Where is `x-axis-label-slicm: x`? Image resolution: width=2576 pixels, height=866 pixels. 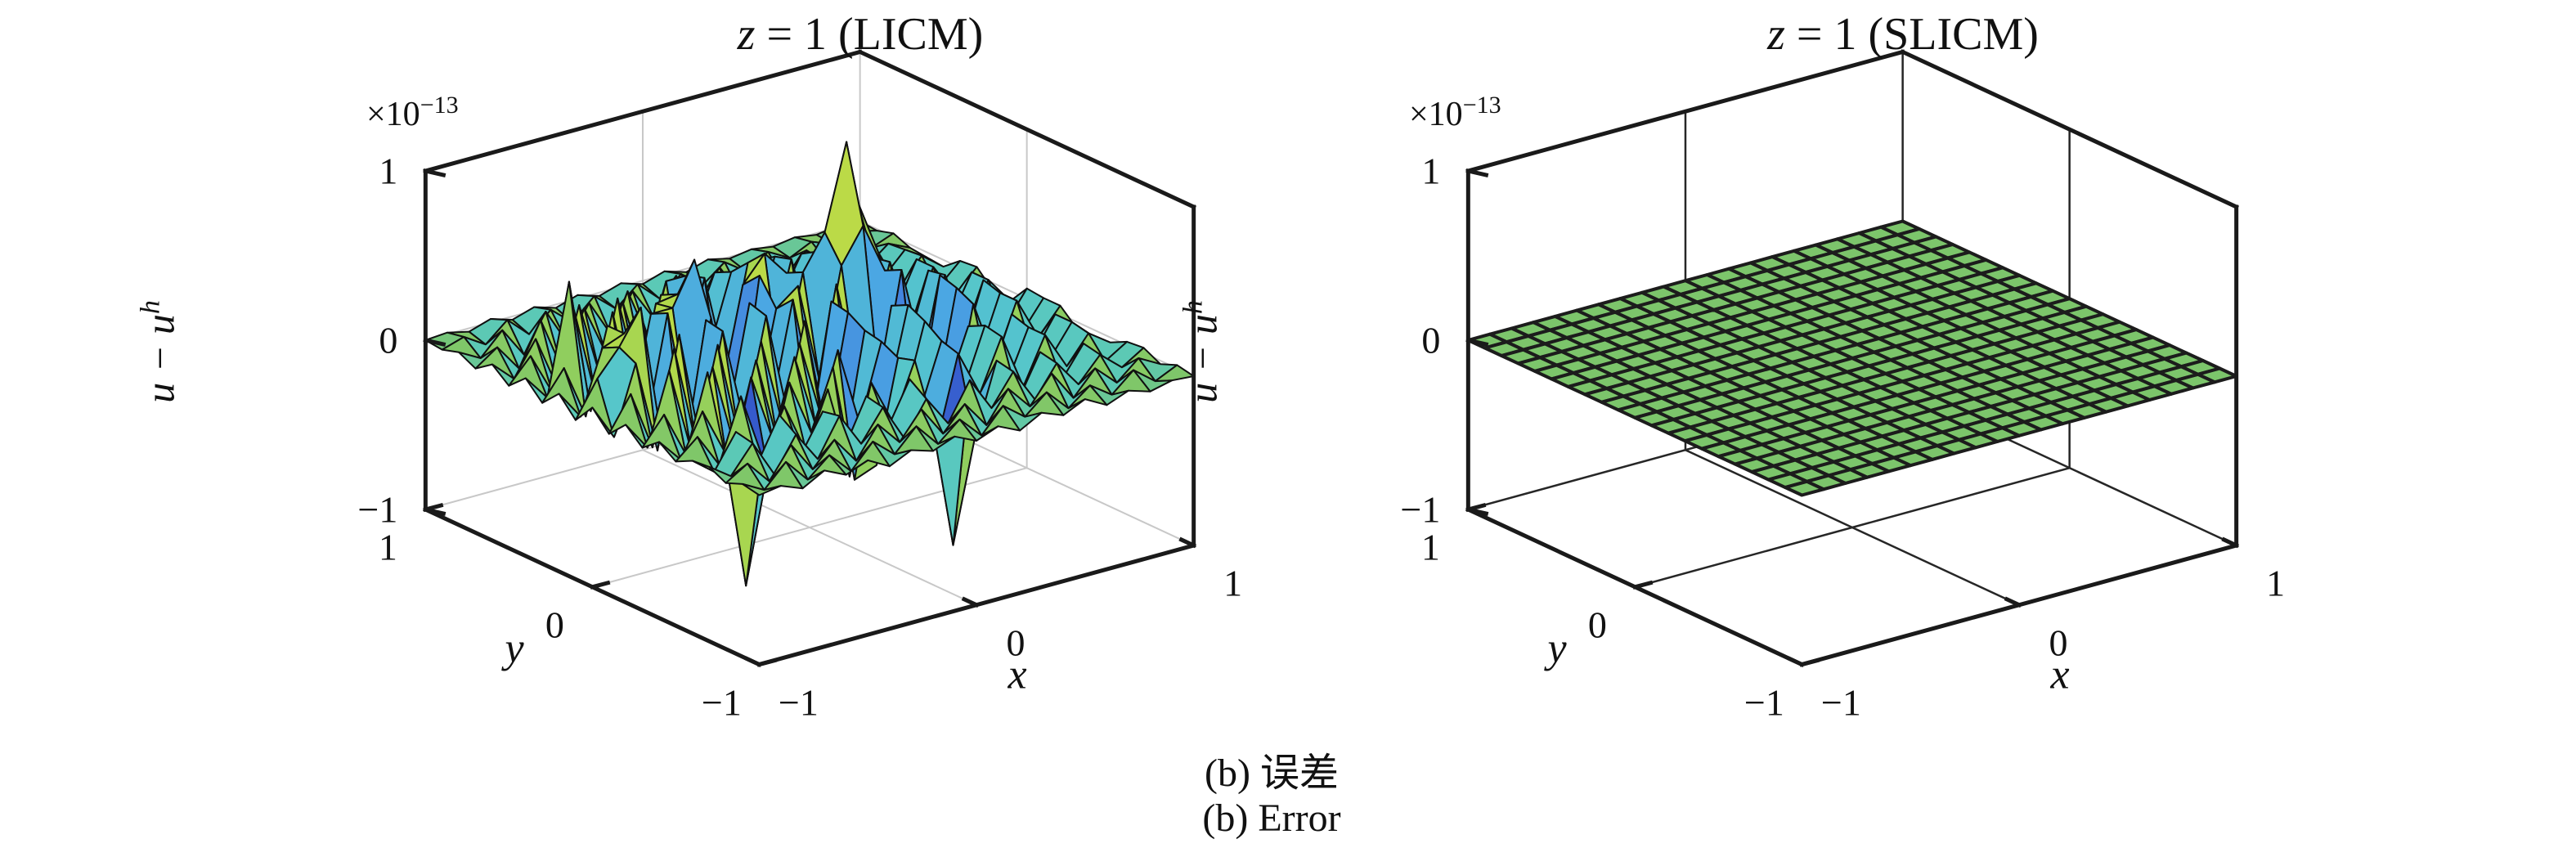
x-axis-label-slicm: x is located at coordinates (2060, 674).